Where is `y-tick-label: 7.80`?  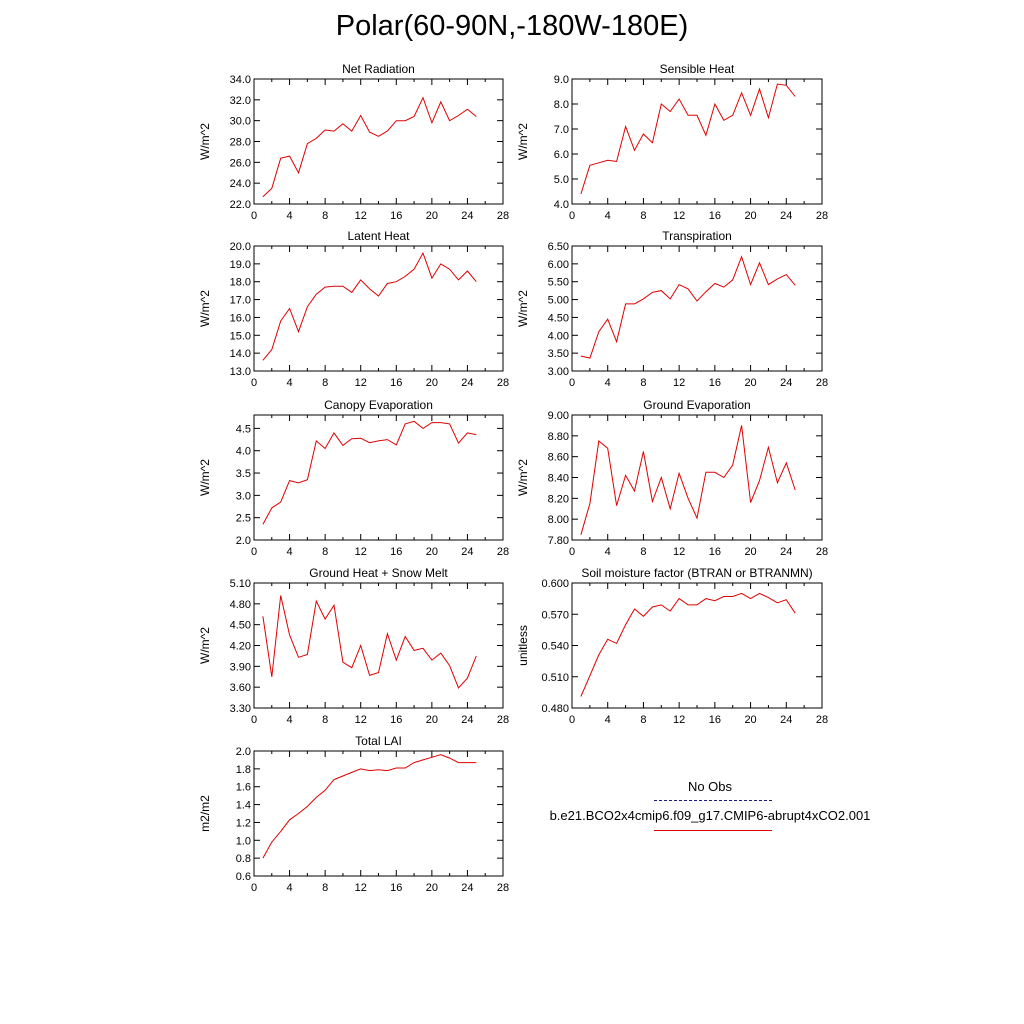 y-tick-label: 7.80 is located at coordinates (558, 541).